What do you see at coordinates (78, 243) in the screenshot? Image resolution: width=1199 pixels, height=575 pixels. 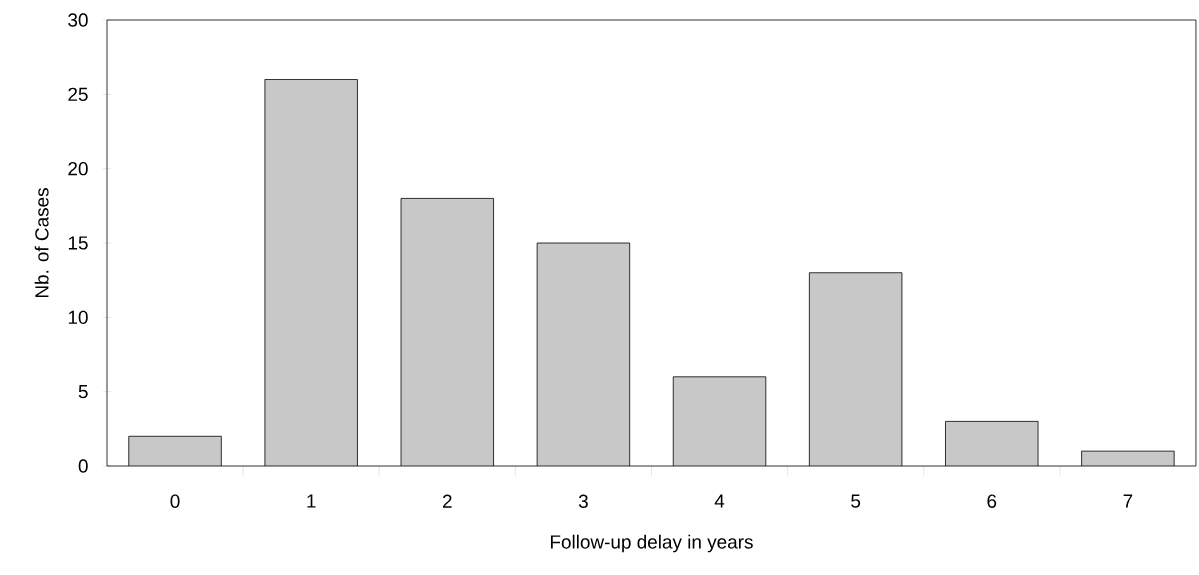 I see `y-tick-label: 15` at bounding box center [78, 243].